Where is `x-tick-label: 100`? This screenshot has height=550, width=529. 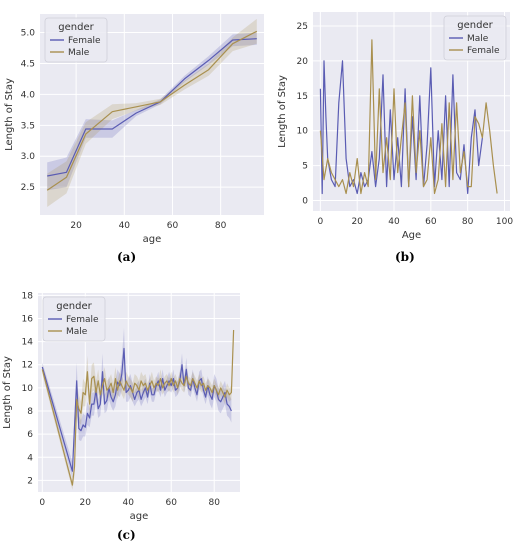 x-tick-label: 100 is located at coordinates (504, 222).